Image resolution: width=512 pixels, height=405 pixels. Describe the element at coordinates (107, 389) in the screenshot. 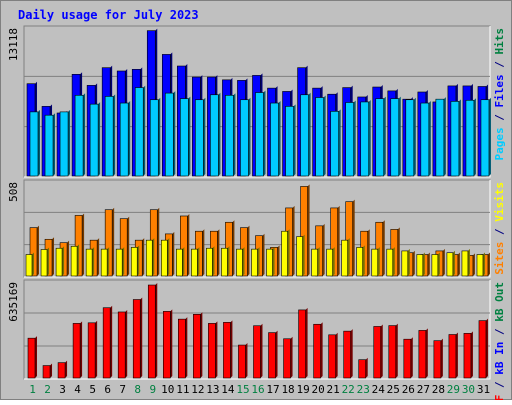

I see `day-label-6: 6` at that location.